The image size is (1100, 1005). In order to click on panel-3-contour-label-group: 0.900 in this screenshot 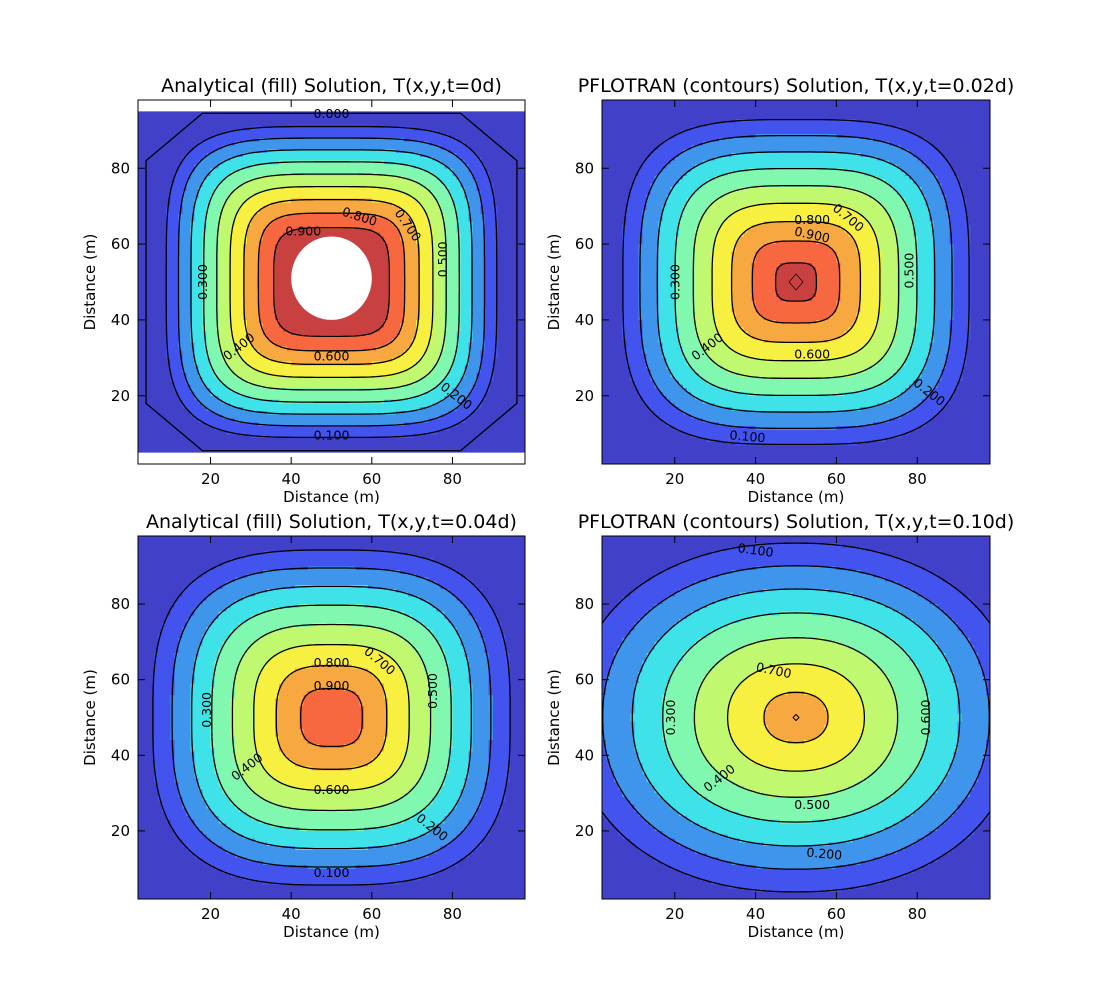, I will do `click(332, 685)`.